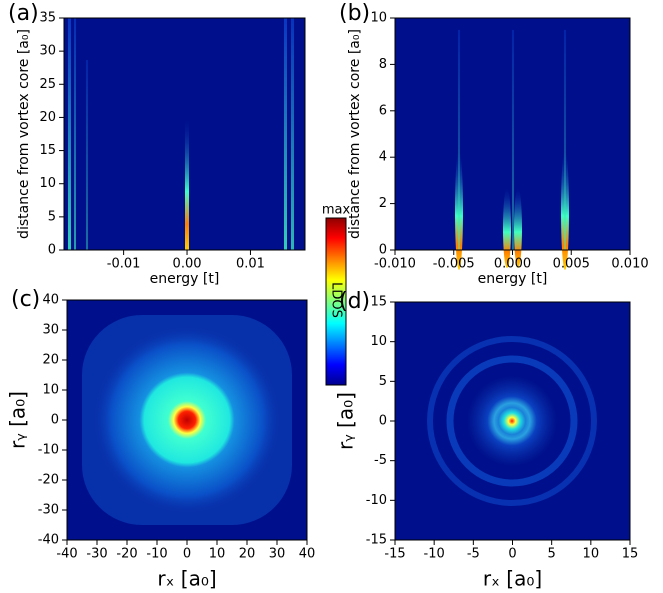  I want to click on colorbar-max: max, so click(336, 210).